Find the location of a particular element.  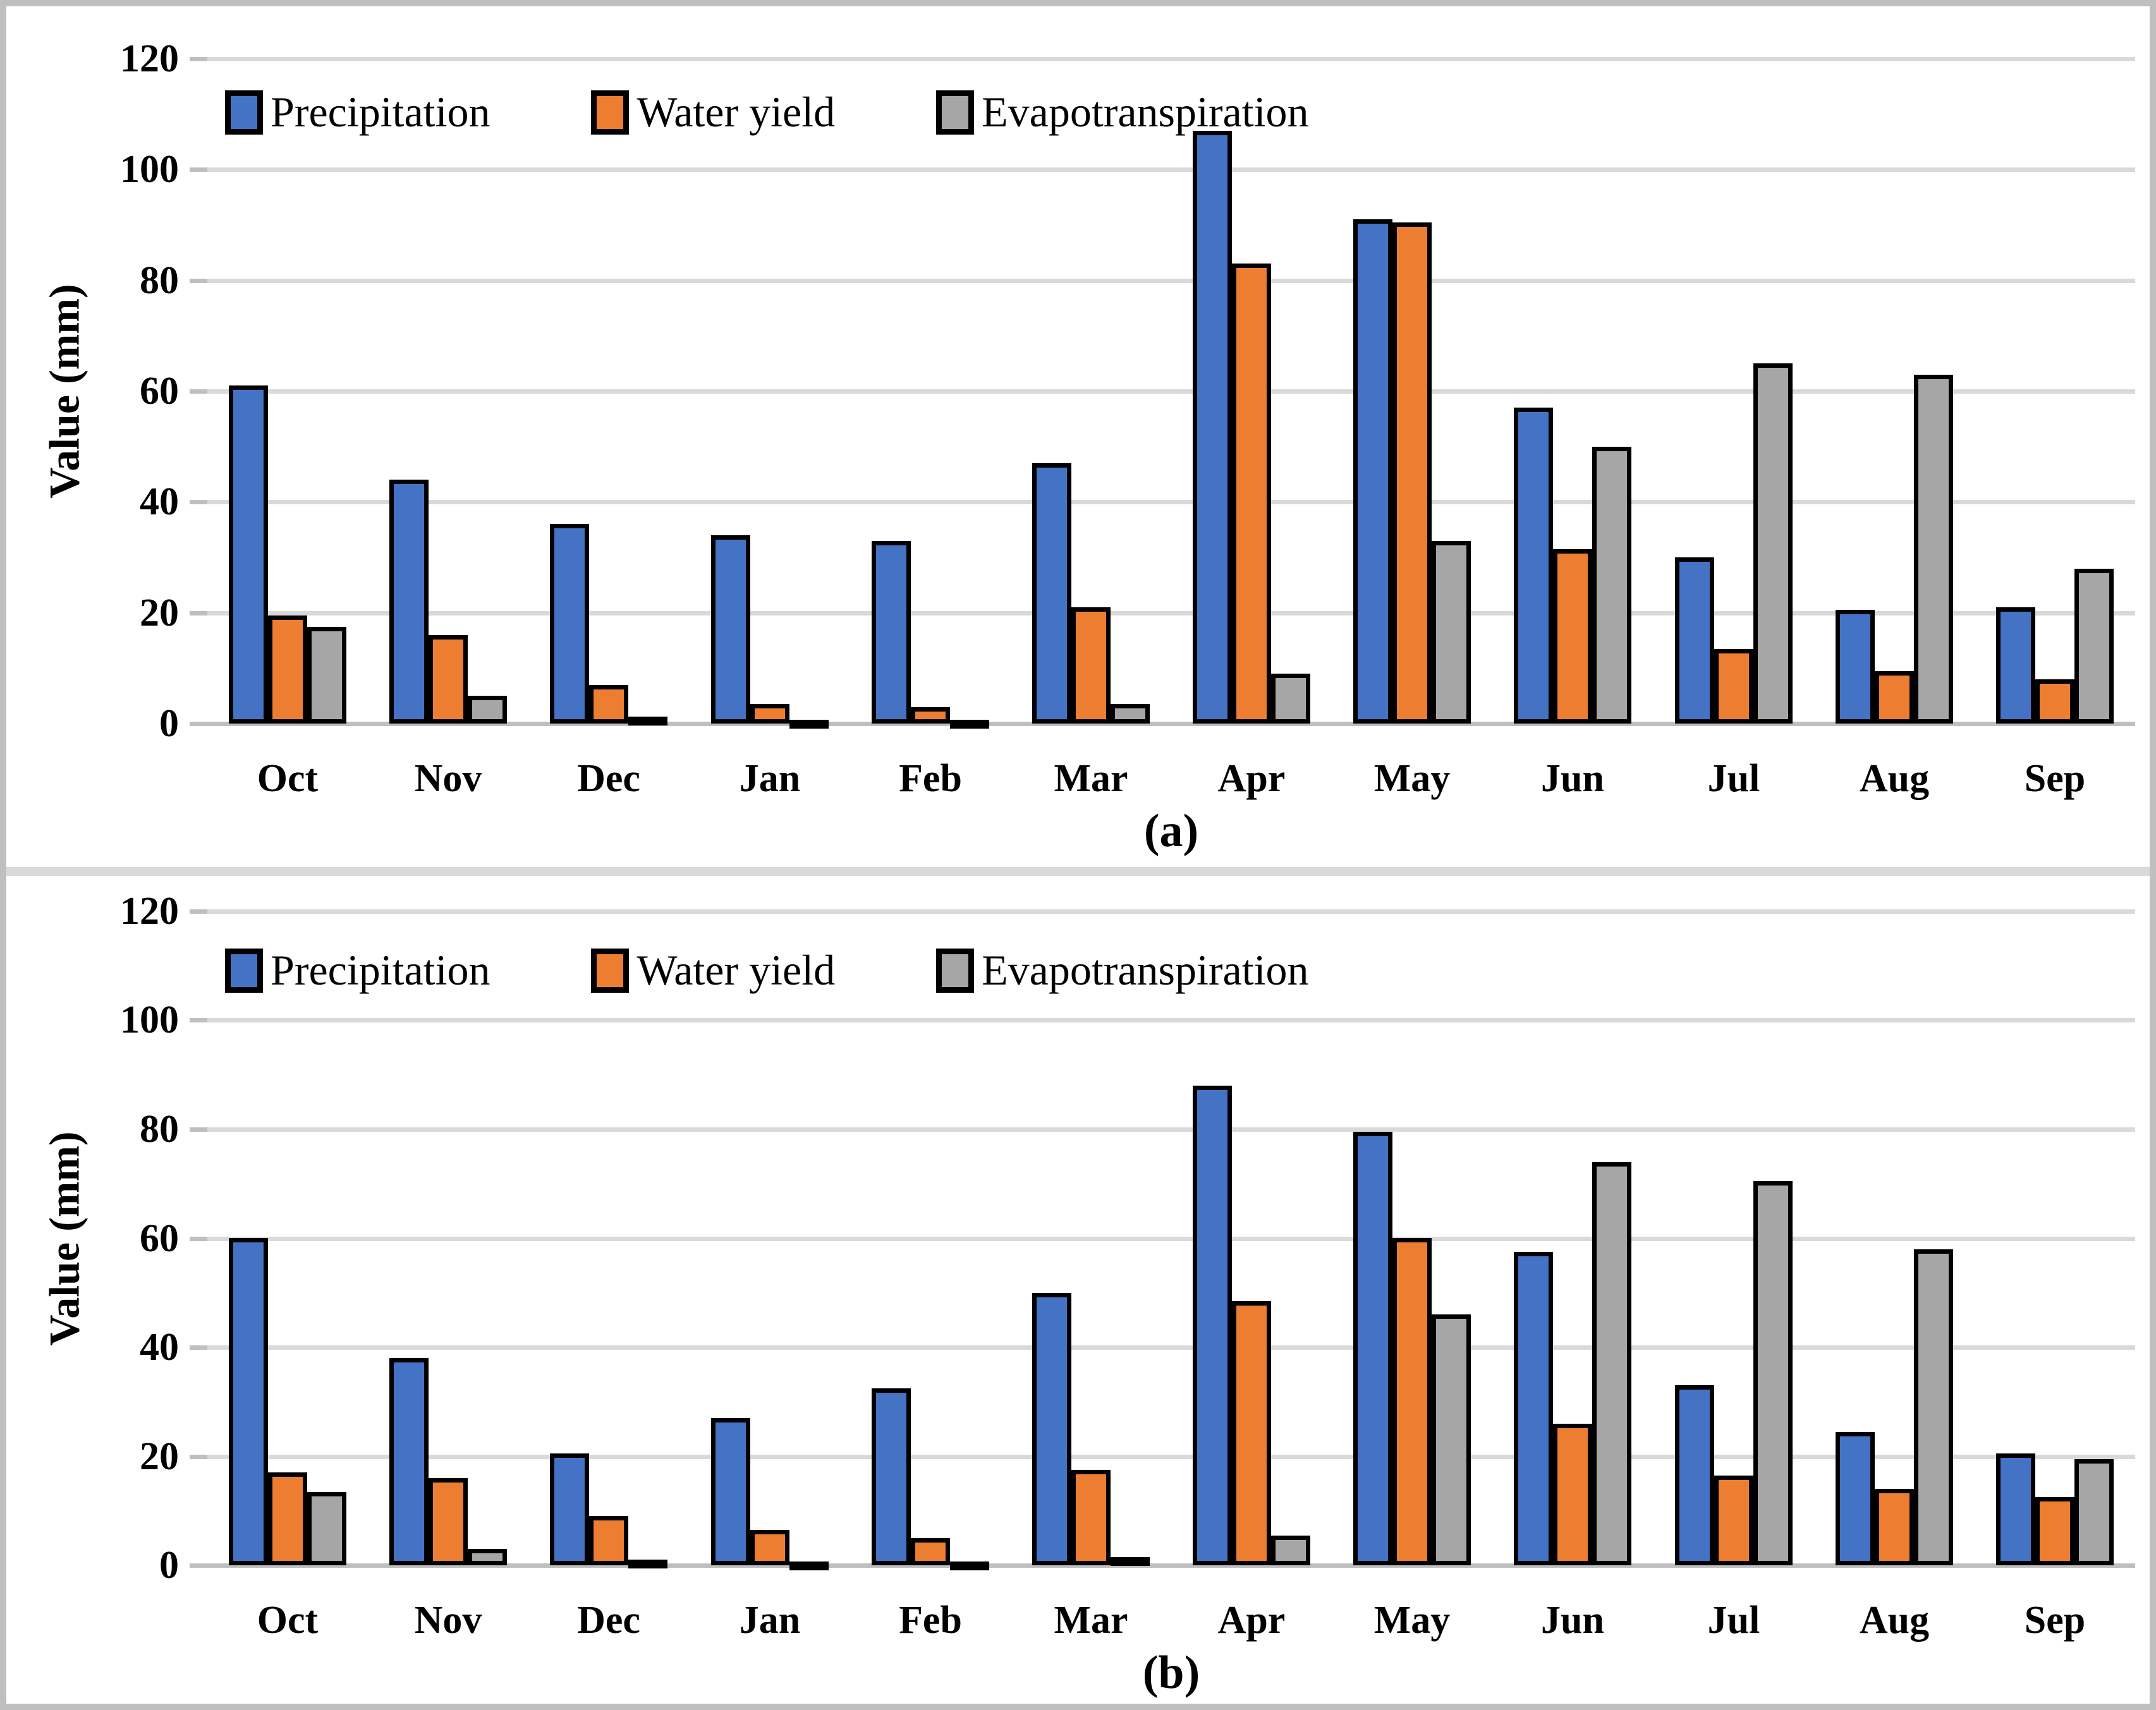

x-tick-label: Jan is located at coordinates (770, 1620).